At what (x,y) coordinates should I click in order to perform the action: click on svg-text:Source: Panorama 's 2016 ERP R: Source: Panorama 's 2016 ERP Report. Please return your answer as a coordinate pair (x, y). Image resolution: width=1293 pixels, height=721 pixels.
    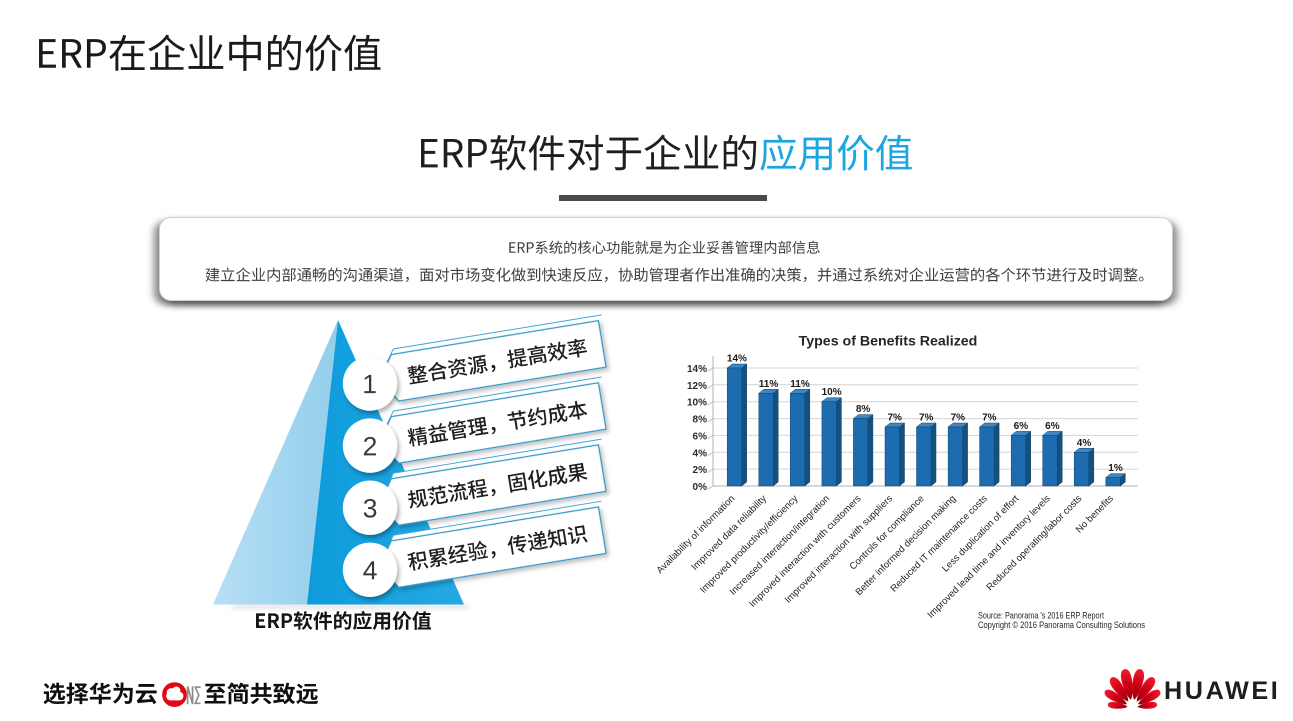
    Looking at the image, I should click on (1041, 616).